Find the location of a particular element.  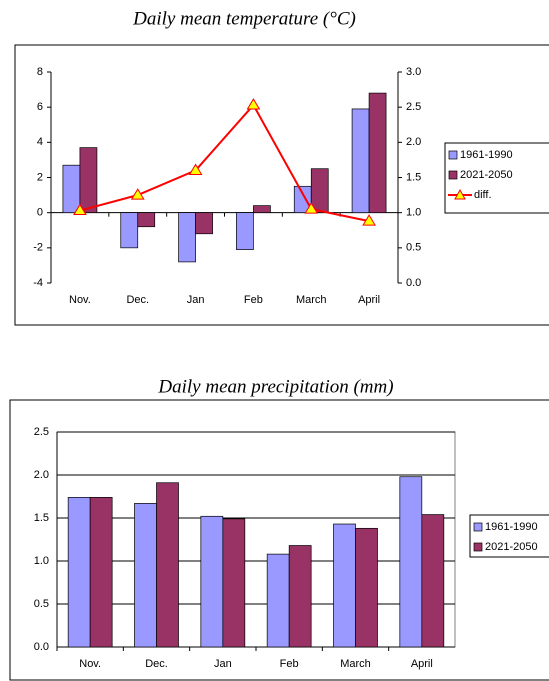

y2-tick-label: 0.0 is located at coordinates (413, 283).